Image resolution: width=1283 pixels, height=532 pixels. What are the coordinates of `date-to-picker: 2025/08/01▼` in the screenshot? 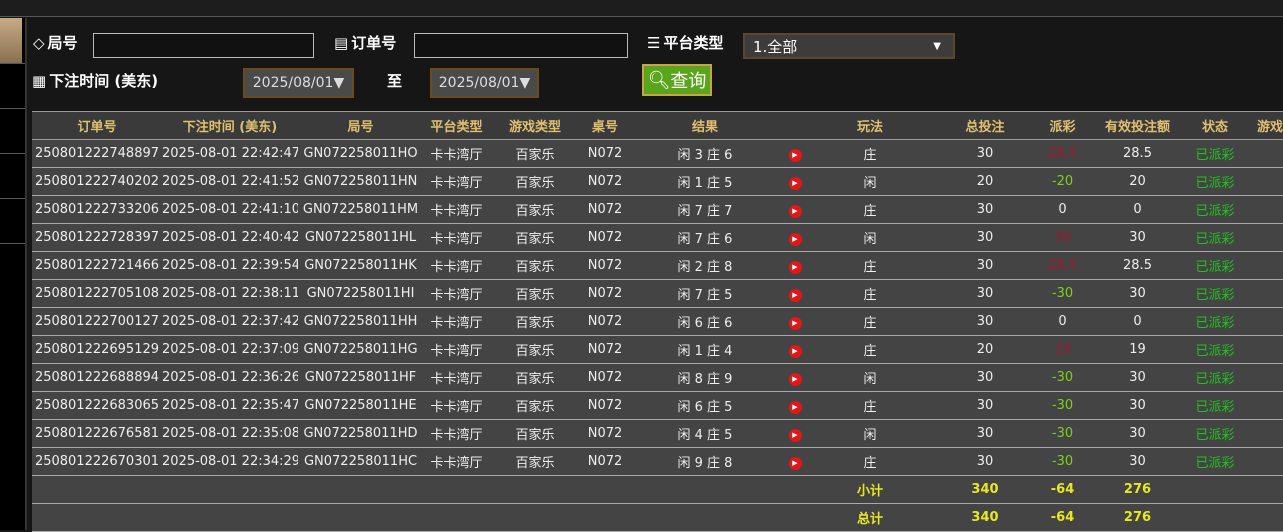 It's located at (484, 83).